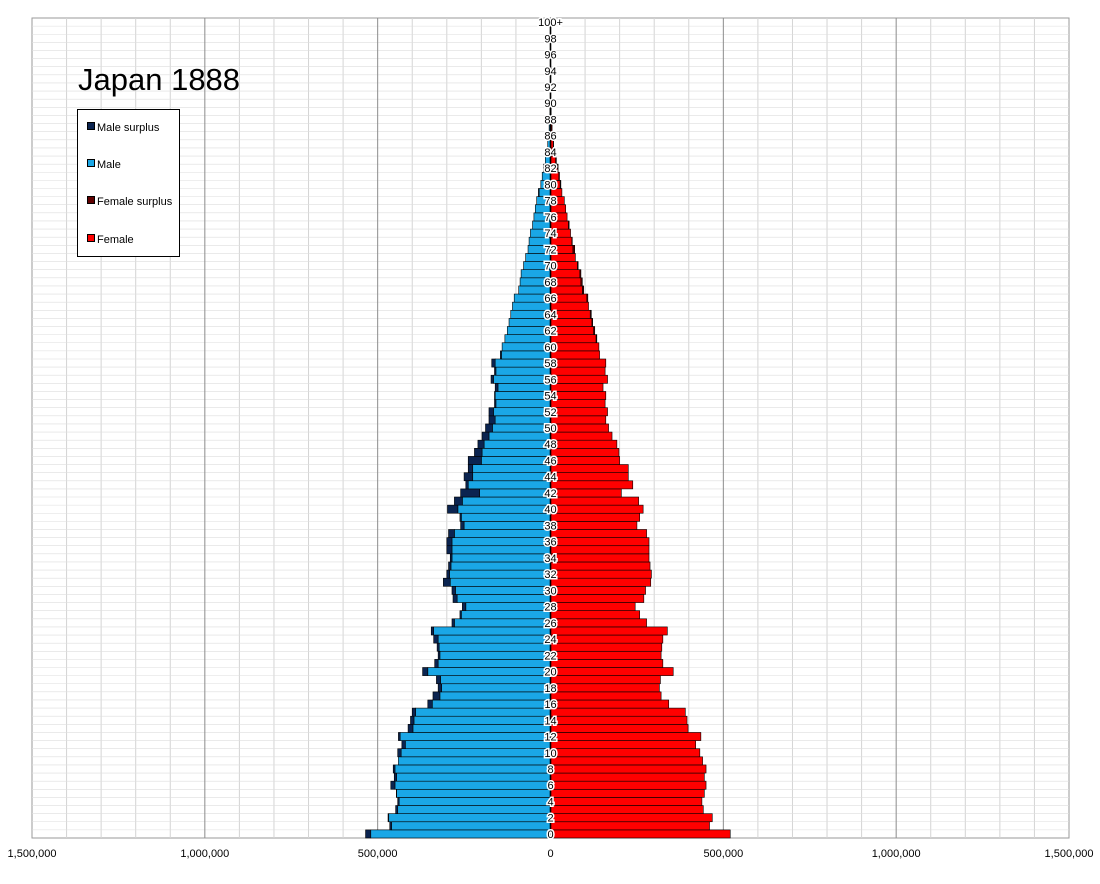 The height and width of the screenshot is (884, 1100). I want to click on x-tick-label: 500,000, so click(378, 854).